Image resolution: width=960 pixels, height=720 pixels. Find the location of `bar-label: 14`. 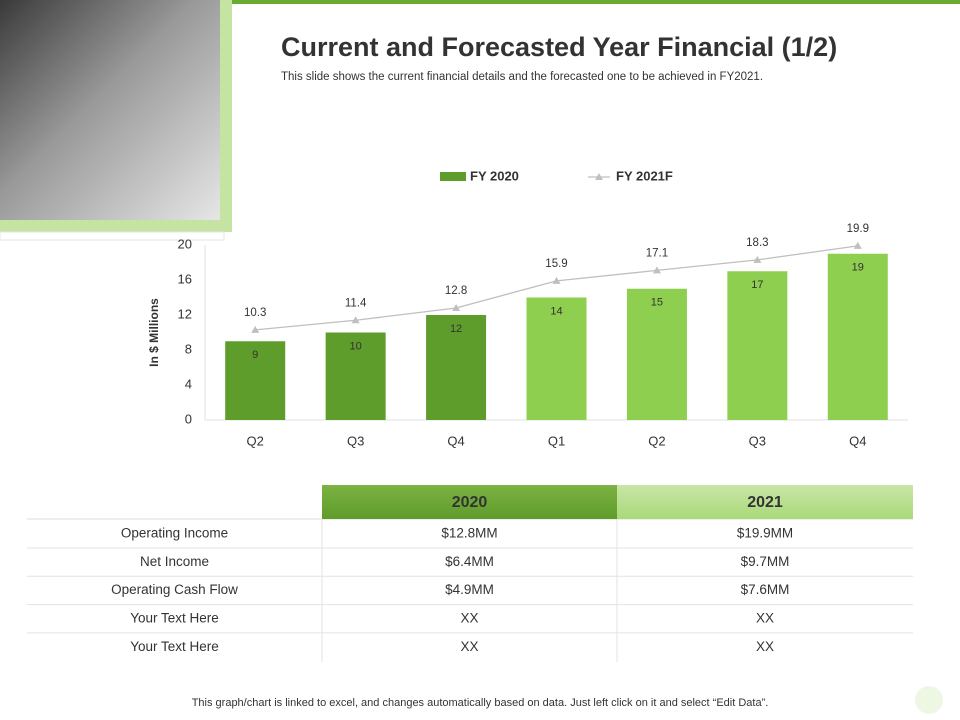

bar-label: 14 is located at coordinates (556, 311).